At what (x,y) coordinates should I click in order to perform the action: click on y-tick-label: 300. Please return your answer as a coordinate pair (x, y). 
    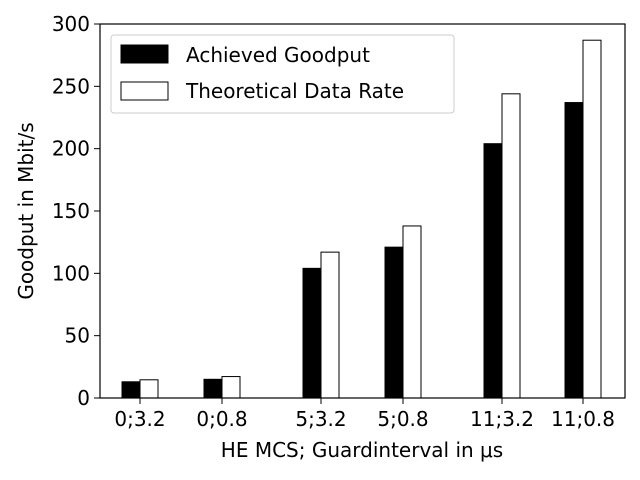
    Looking at the image, I should click on (71, 24).